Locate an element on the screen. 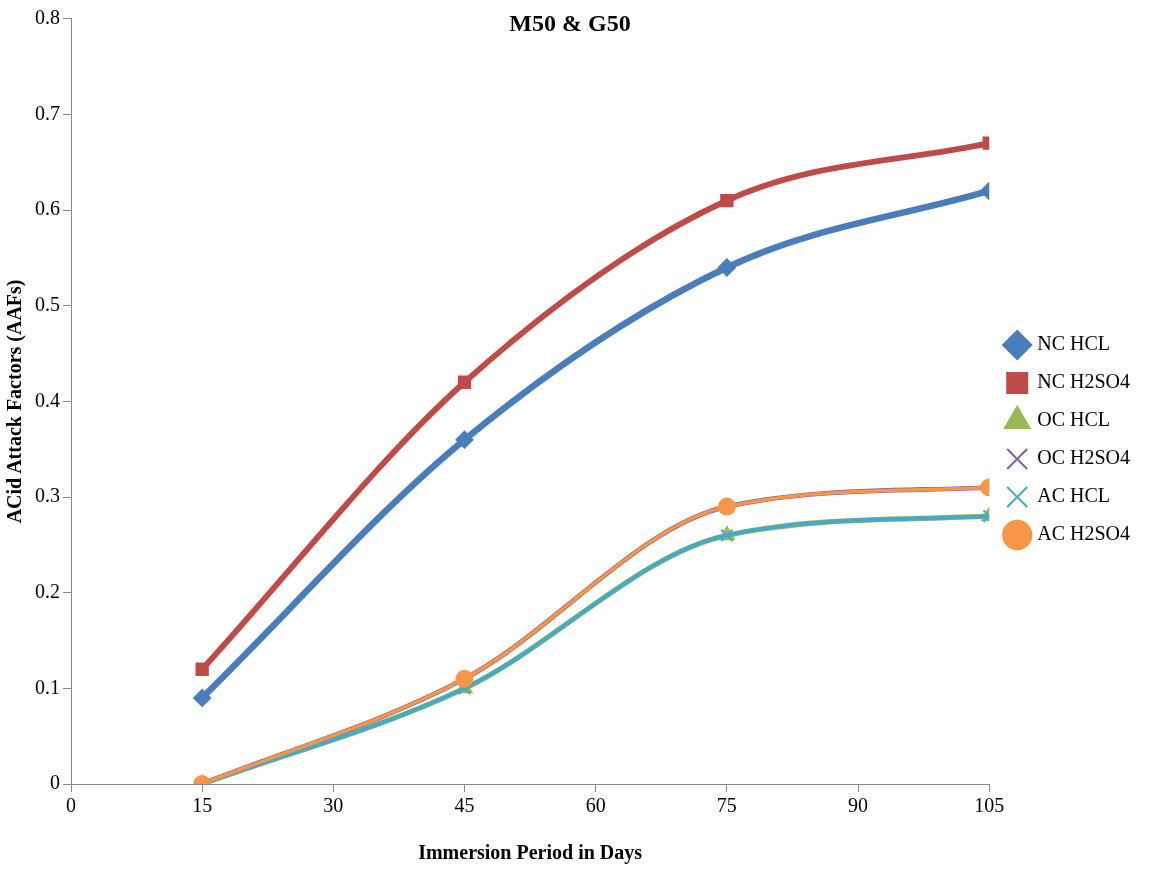  y-tick-label: 0 is located at coordinates (55, 782).